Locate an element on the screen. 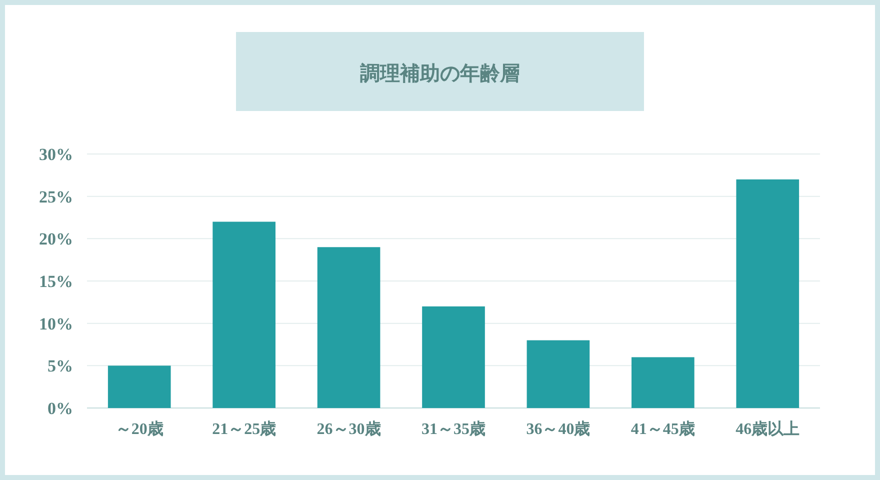 The height and width of the screenshot is (480, 880). y-tick-label: 25% is located at coordinates (56, 196).